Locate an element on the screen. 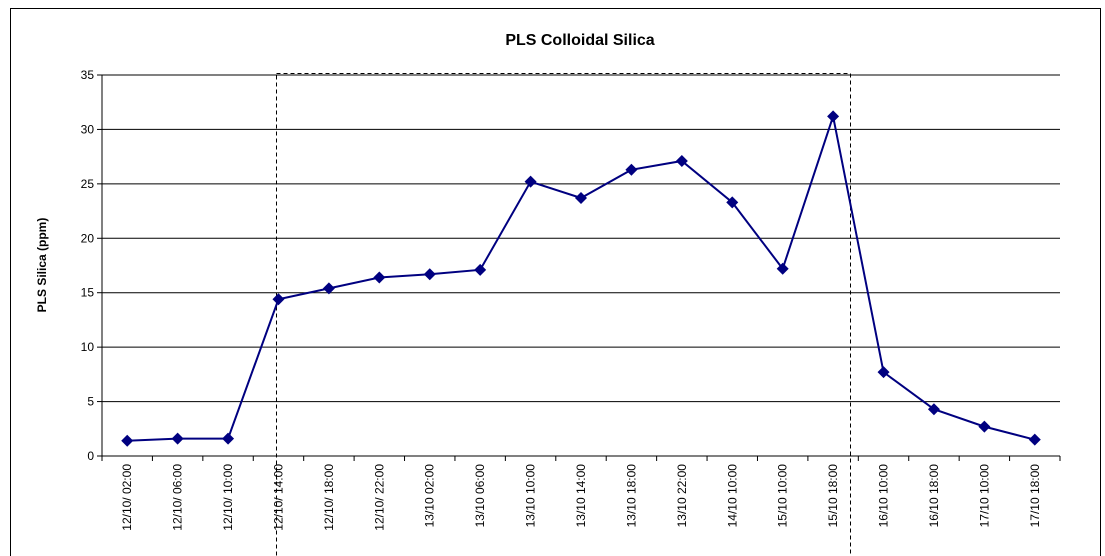  x-tick-label: 13/10 10:00 is located at coordinates (531, 496).